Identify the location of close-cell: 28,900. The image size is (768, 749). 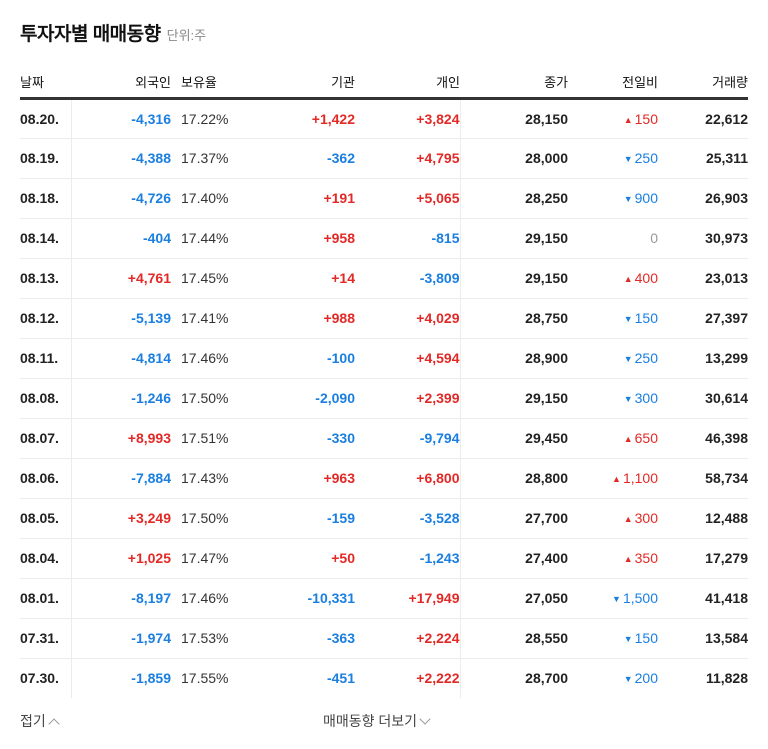
(514, 358).